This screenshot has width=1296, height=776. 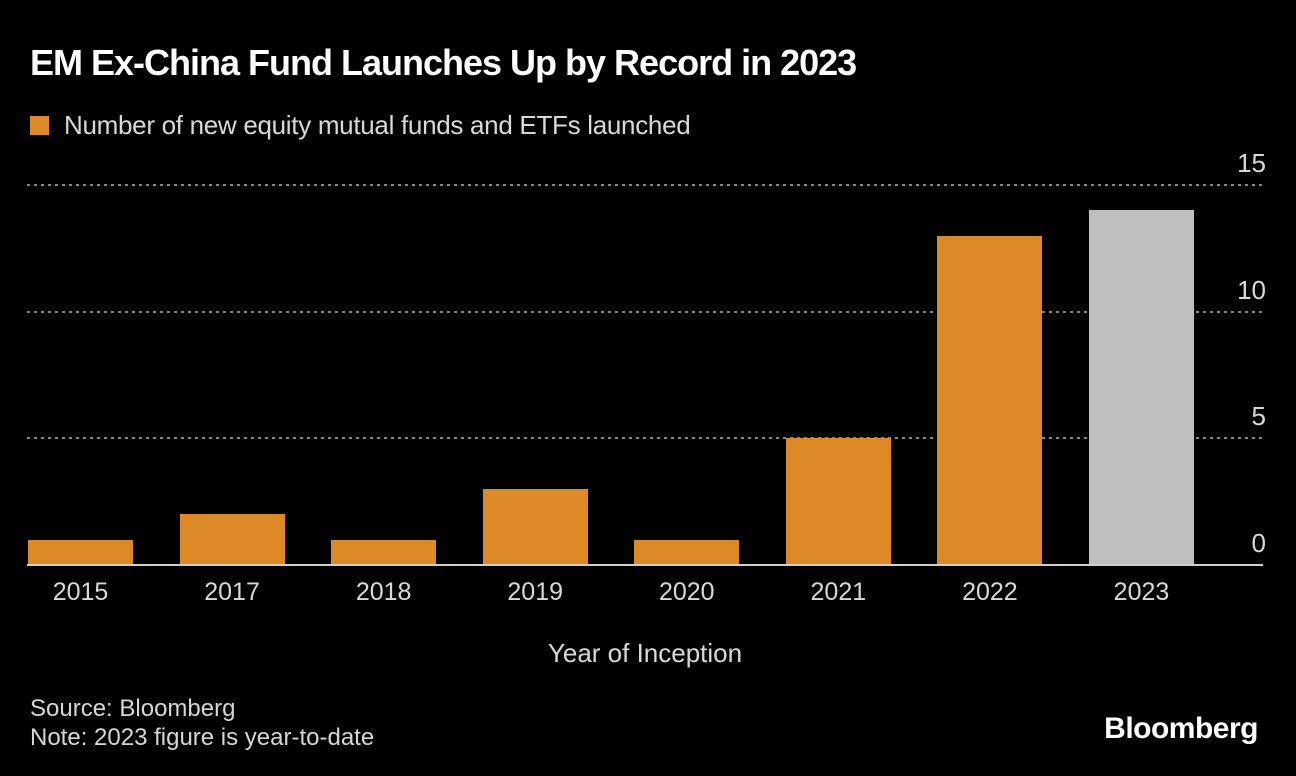 I want to click on bar-2015, so click(x=80, y=552).